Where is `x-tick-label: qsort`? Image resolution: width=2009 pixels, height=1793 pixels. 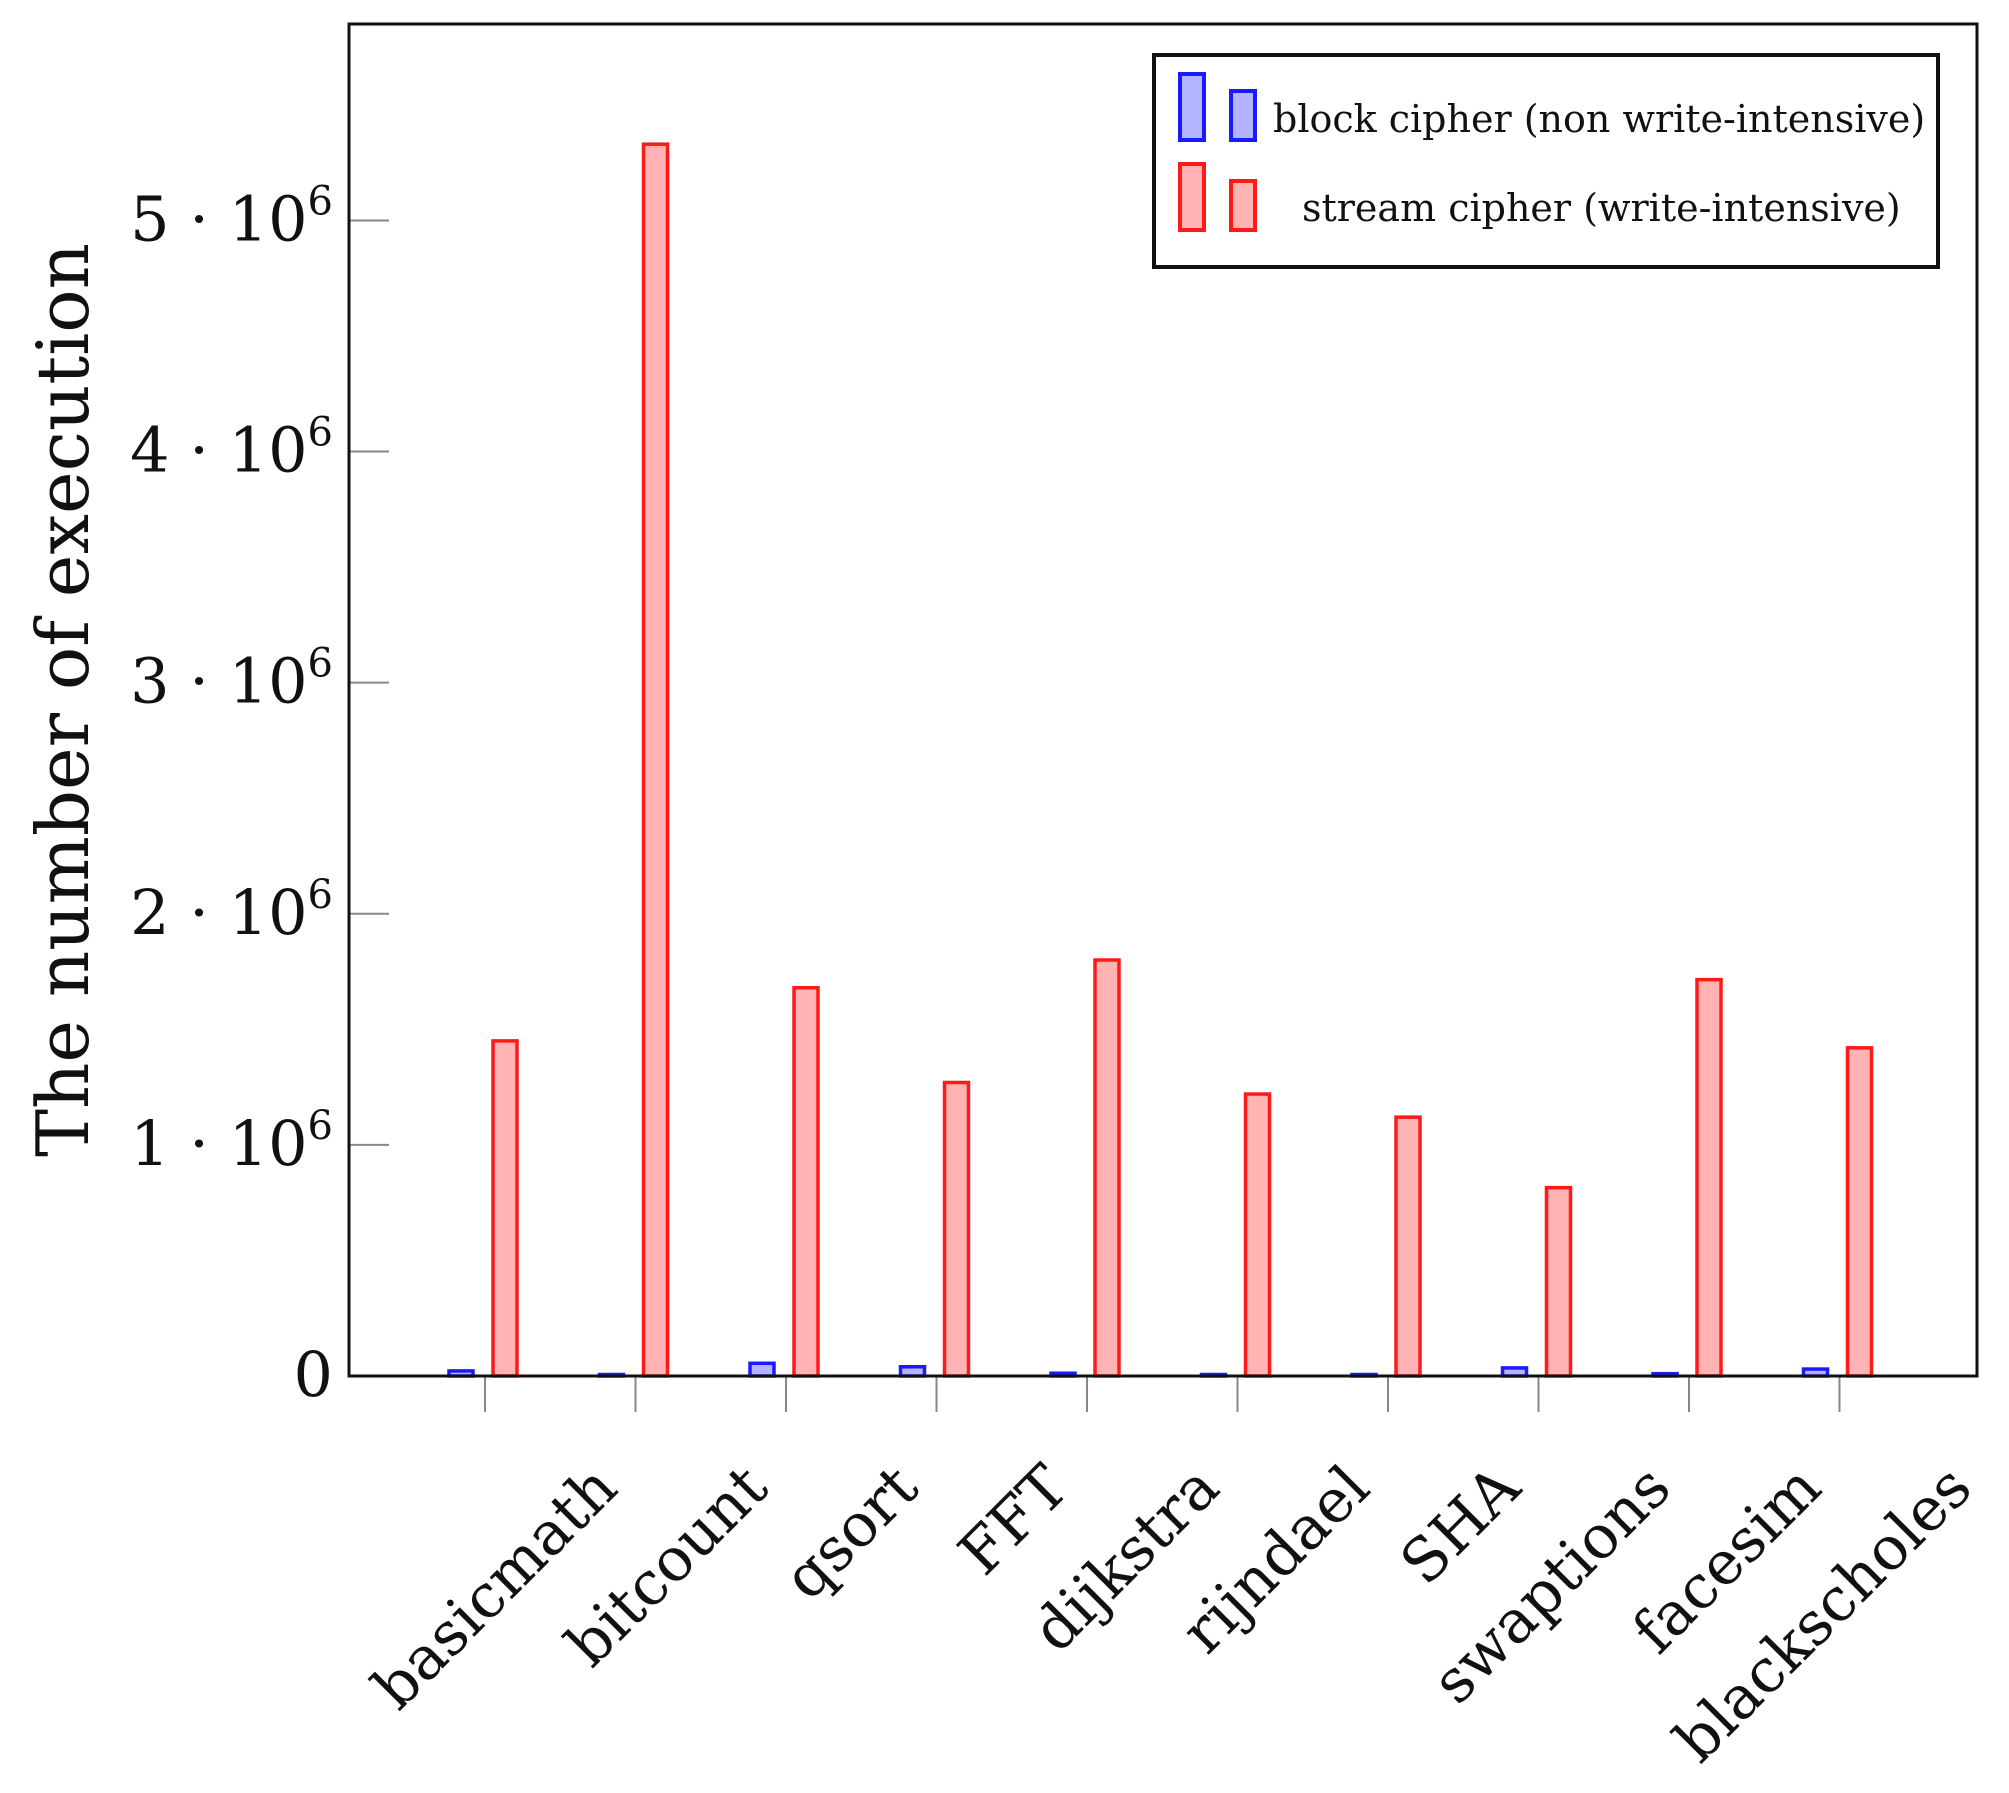
x-tick-label: qsort is located at coordinates (850, 1532).